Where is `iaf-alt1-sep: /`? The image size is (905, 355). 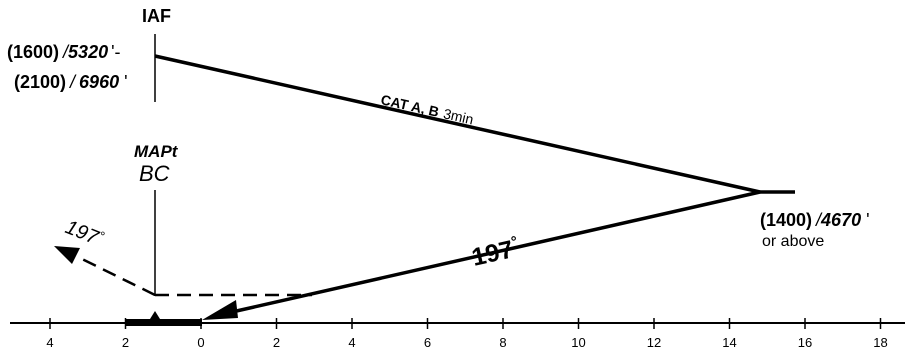 iaf-alt1-sep: / is located at coordinates (65, 52).